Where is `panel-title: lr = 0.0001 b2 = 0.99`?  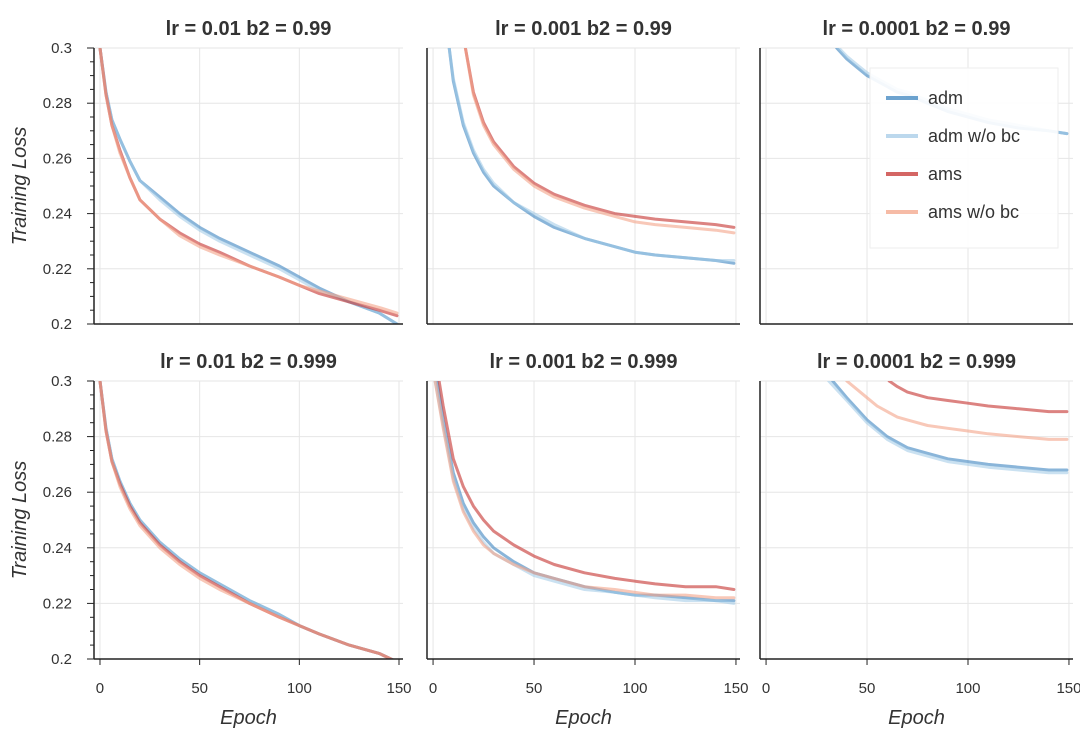 panel-title: lr = 0.0001 b2 = 0.99 is located at coordinates (917, 29).